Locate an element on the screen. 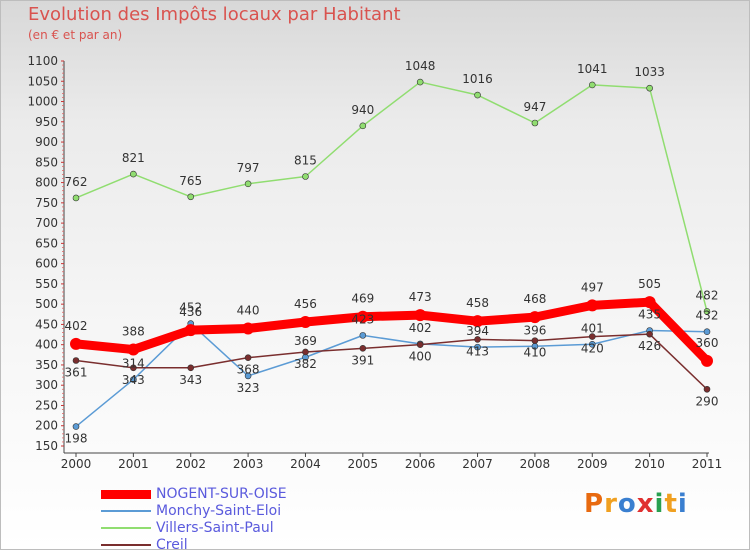 The width and height of the screenshot is (750, 554). x-tick-label: 2002 is located at coordinates (190, 464).